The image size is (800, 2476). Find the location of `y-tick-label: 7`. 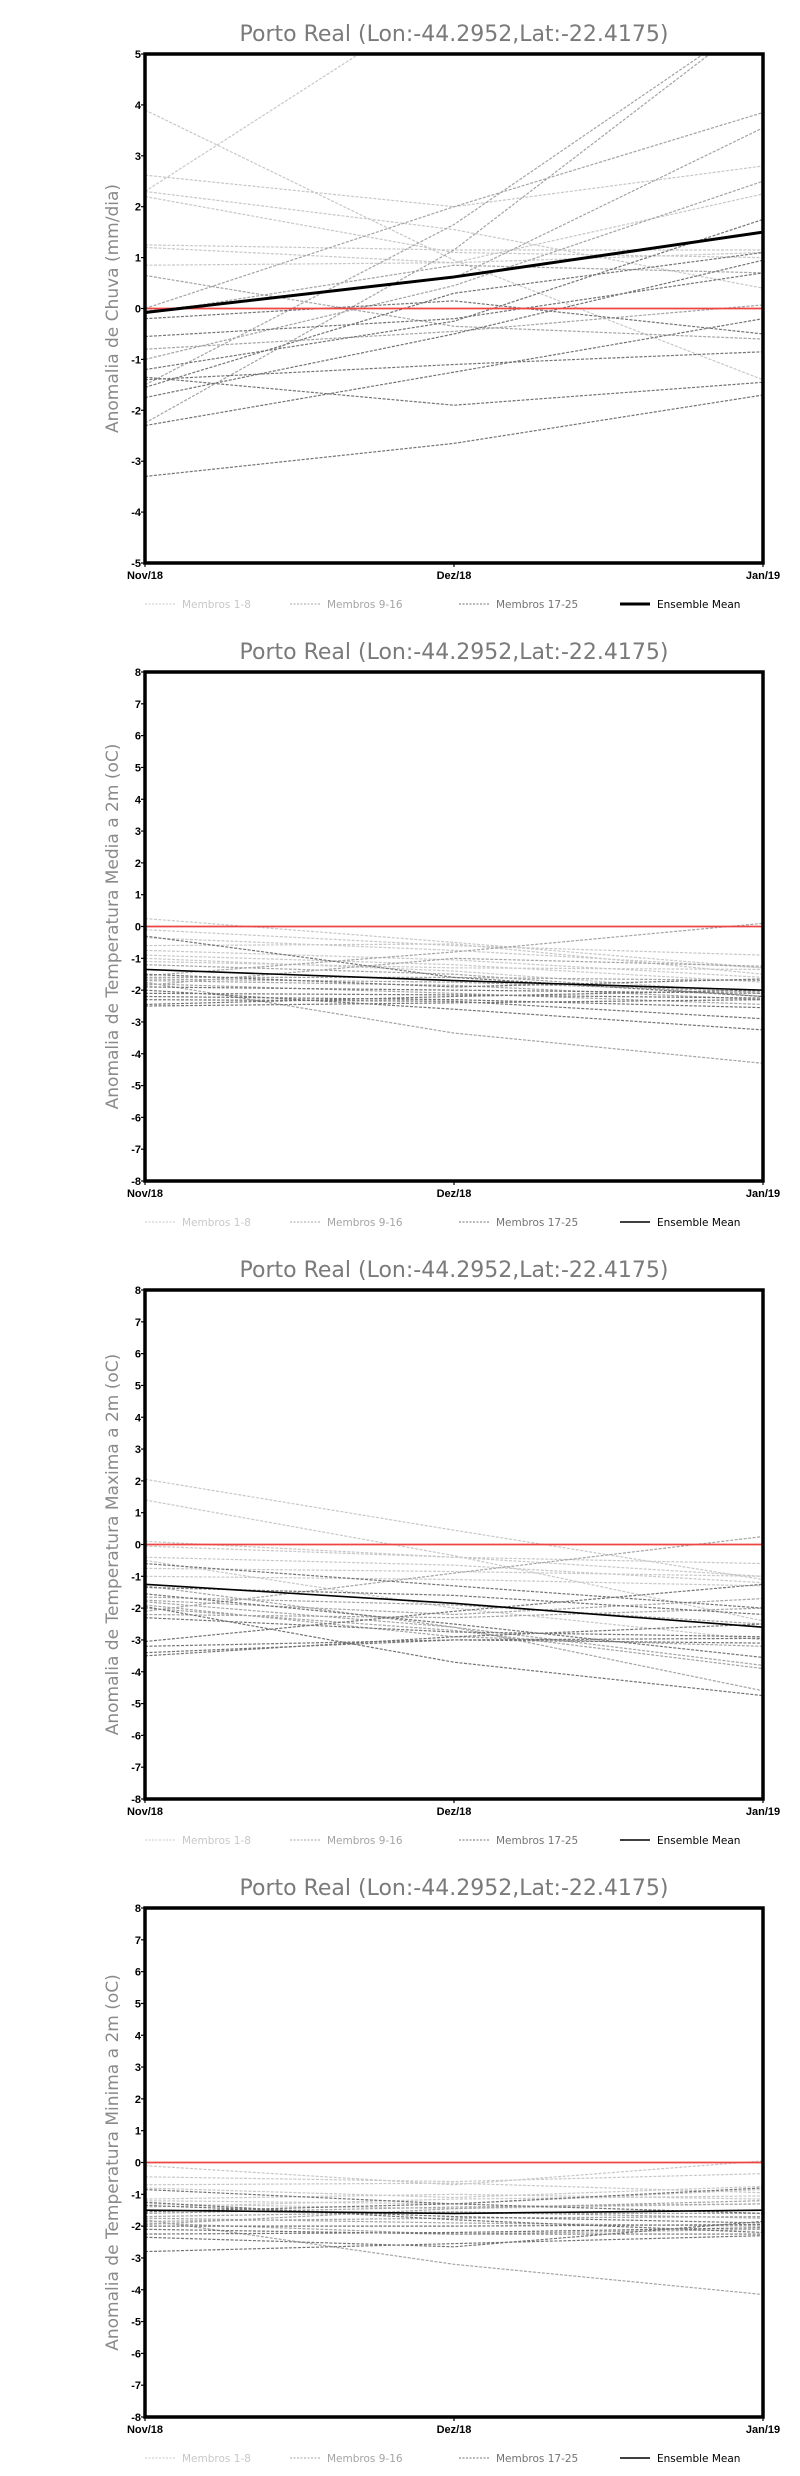

y-tick-label: 7 is located at coordinates (138, 1323).